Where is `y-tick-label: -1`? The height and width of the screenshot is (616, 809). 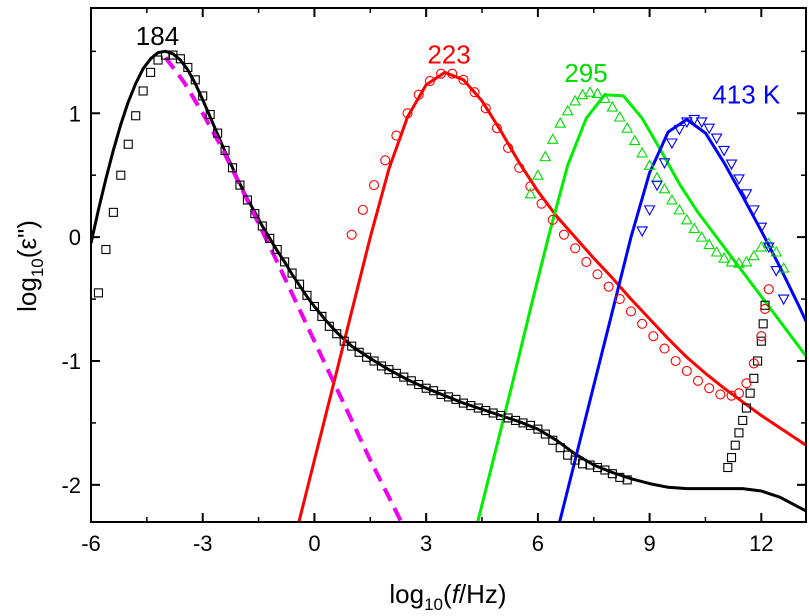
y-tick-label: -1 is located at coordinates (71, 361).